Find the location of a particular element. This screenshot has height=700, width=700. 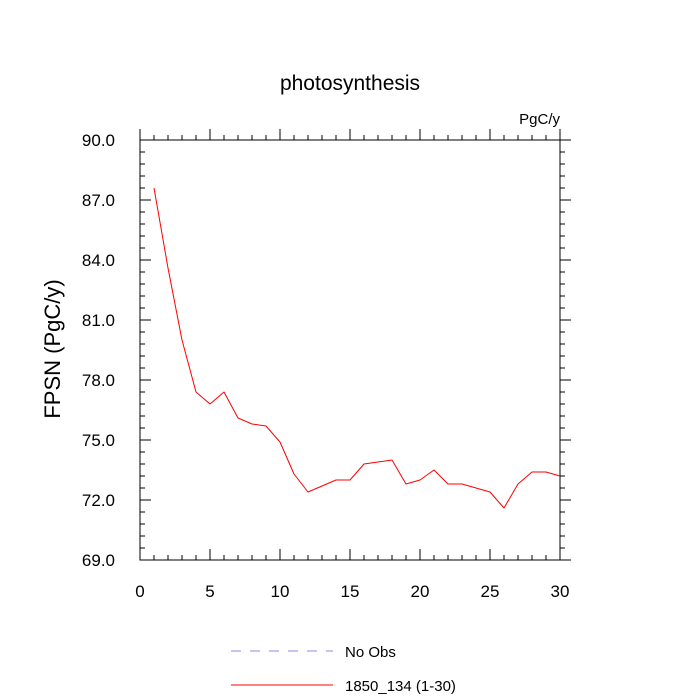

y-tick-label: 72.0 is located at coordinates (98, 500).